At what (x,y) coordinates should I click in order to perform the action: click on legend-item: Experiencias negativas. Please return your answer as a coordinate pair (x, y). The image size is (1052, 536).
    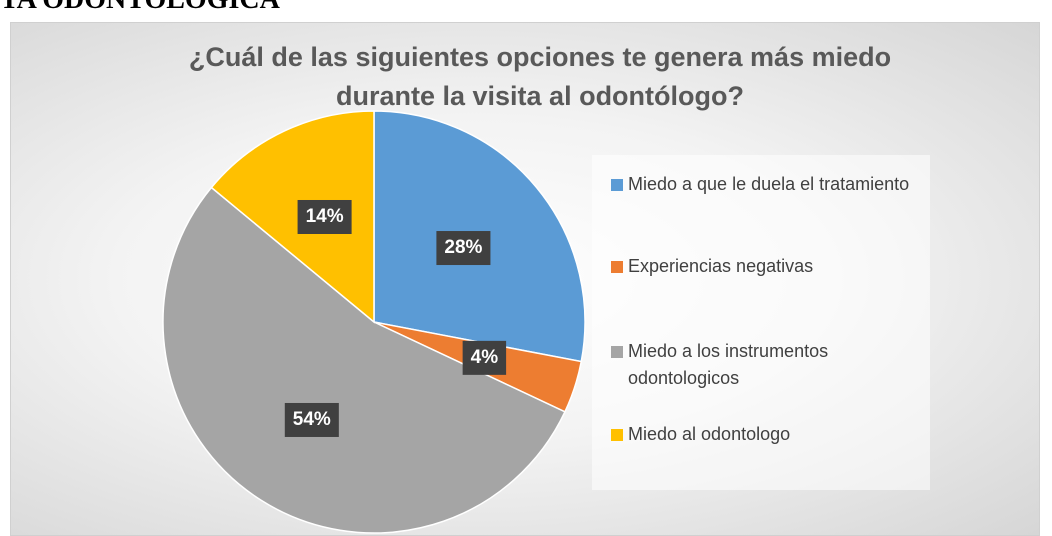
    Looking at the image, I should click on (764, 266).